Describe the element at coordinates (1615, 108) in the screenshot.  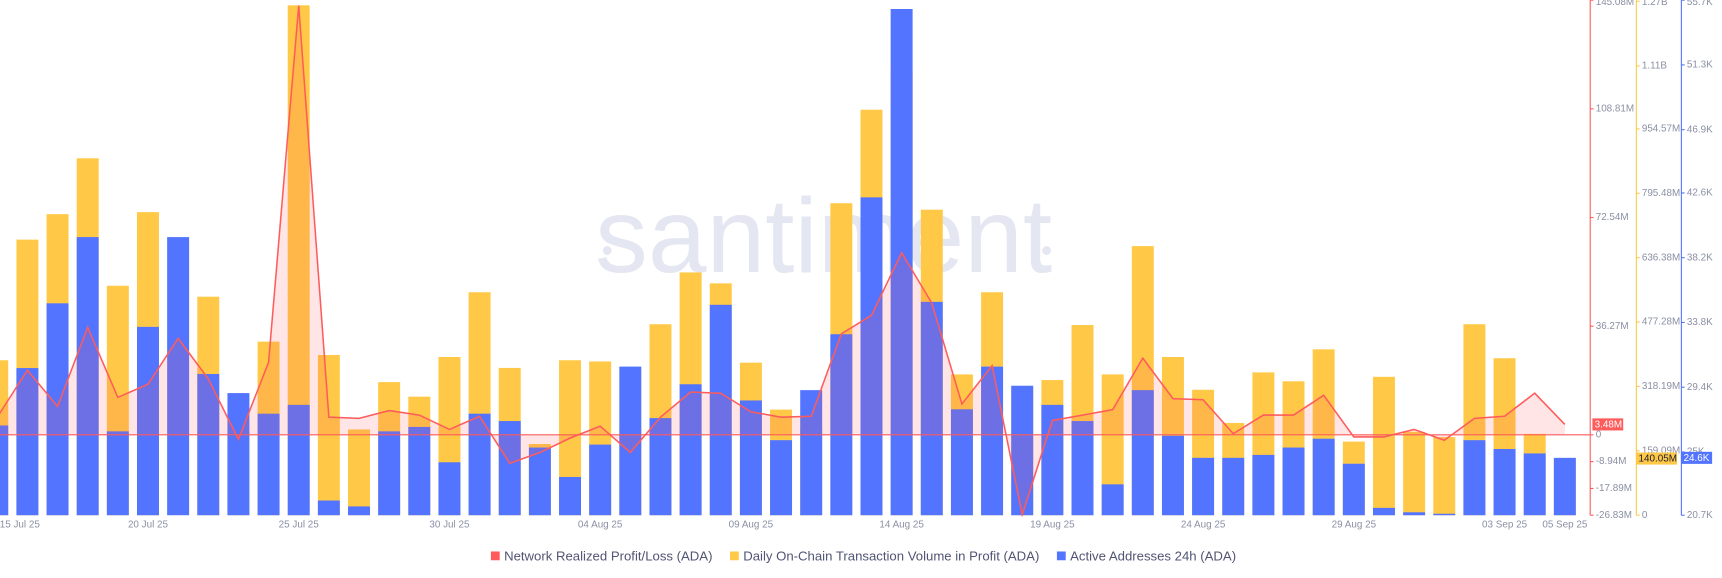
I see `y-tick-label: 108.81M` at that location.